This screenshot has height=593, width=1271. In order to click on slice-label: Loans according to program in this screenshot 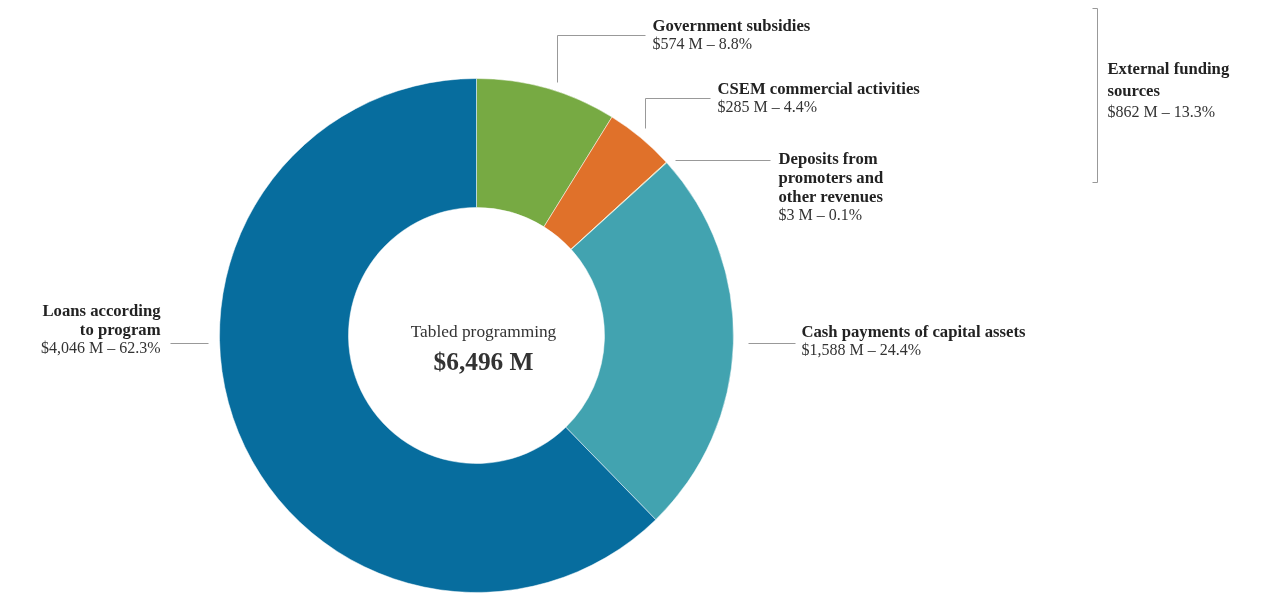, I will do `click(102, 319)`.